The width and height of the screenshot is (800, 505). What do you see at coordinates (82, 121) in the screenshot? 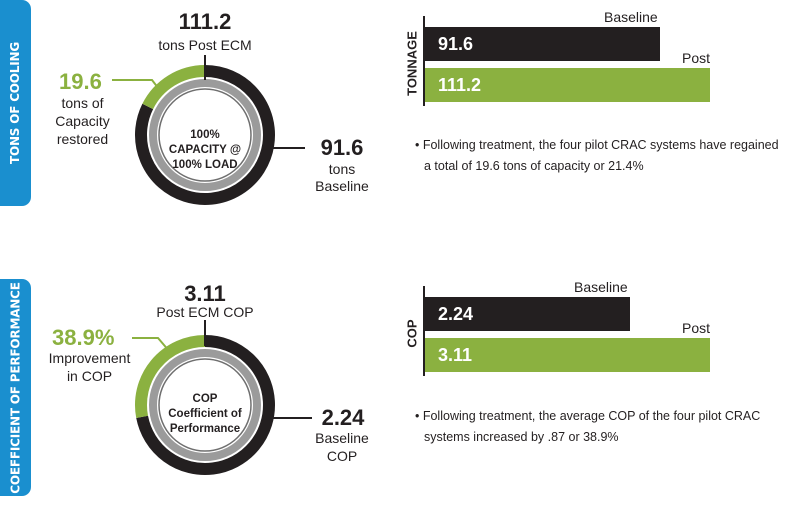
I see `left-label-2: Capacity` at bounding box center [82, 121].